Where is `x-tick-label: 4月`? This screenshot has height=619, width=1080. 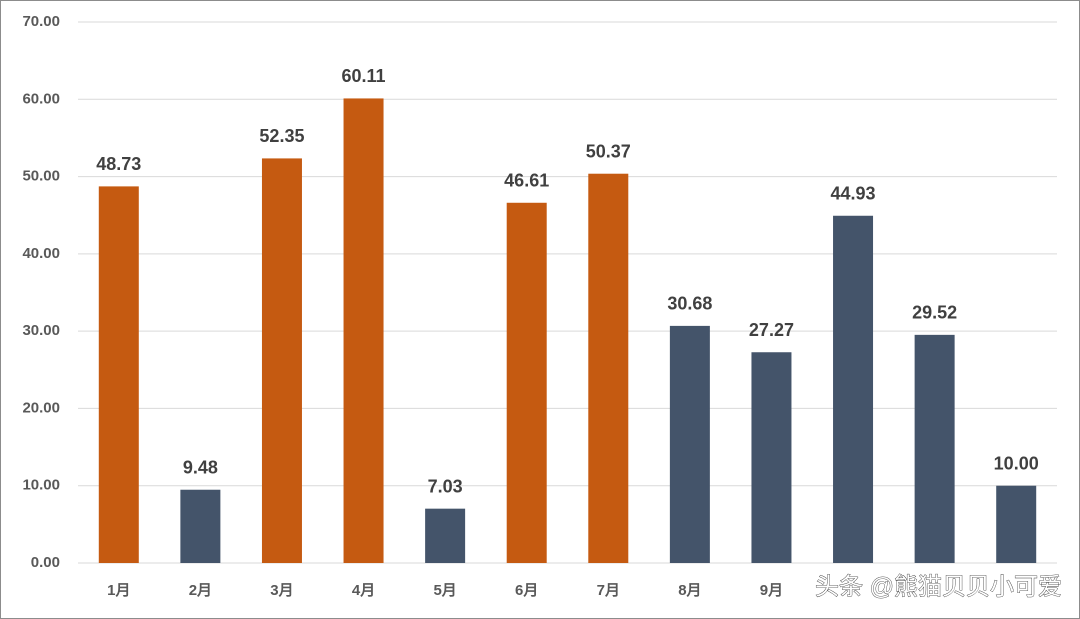 x-tick-label: 4月 is located at coordinates (363, 590).